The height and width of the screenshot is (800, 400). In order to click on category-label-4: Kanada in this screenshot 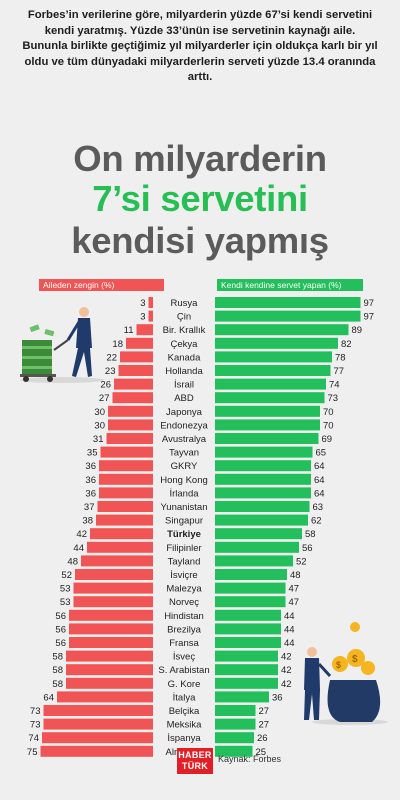, I will do `click(184, 357)`.